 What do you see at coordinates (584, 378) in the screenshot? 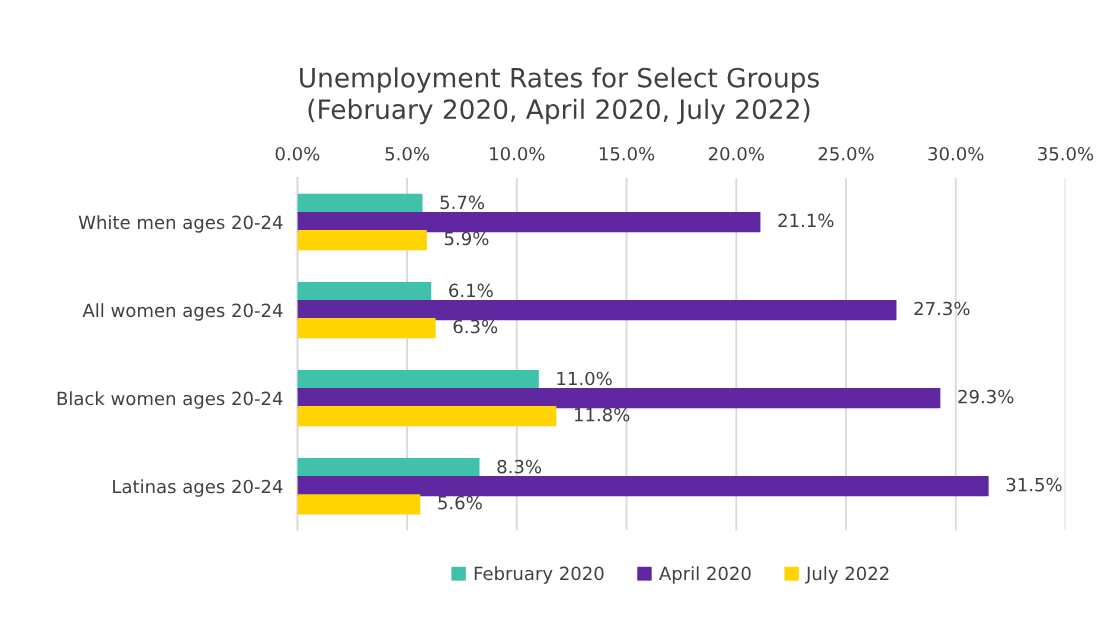
I see `data-label: 11.0%` at bounding box center [584, 378].